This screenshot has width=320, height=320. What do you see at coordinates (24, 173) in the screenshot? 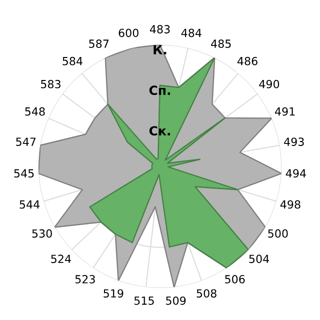
I see `spoke-label: 545` at bounding box center [24, 173].